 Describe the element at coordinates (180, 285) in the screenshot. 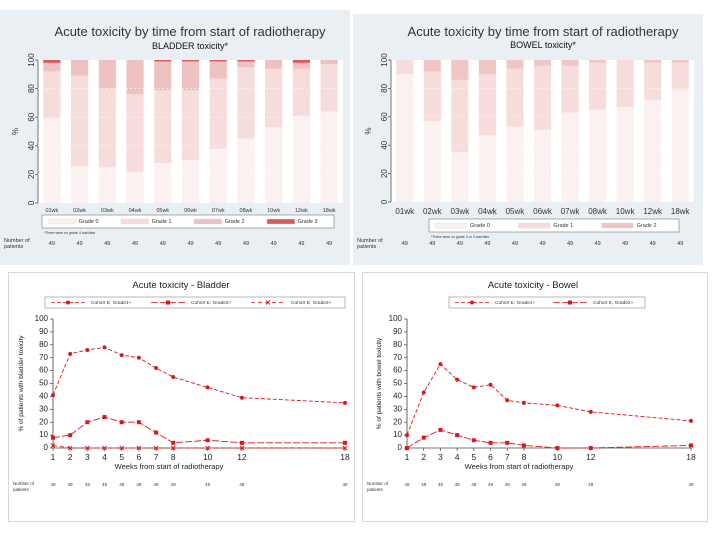

I see `chart-title: Acute toxicity - Bladder` at that location.